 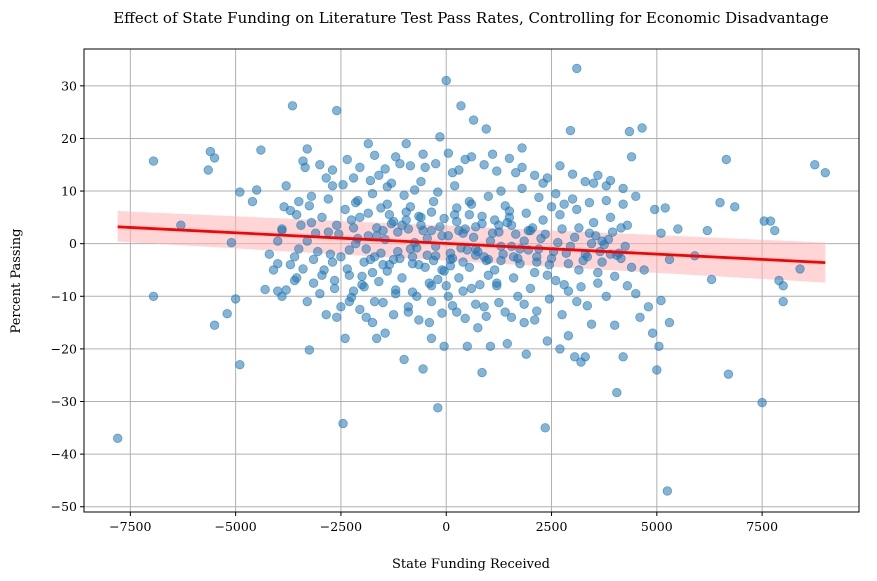 I want to click on y-tick-label: −10, so click(x=64, y=296).